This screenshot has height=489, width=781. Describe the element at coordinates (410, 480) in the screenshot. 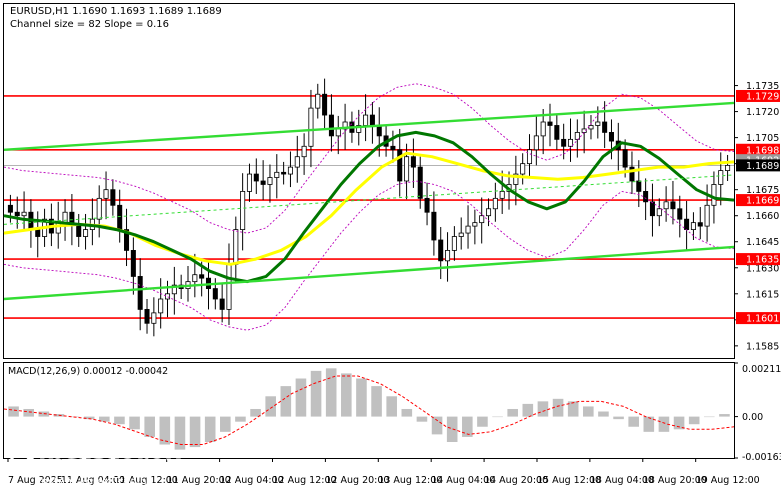

I see `x-tick-label: 13 Aug 12:00` at that location.